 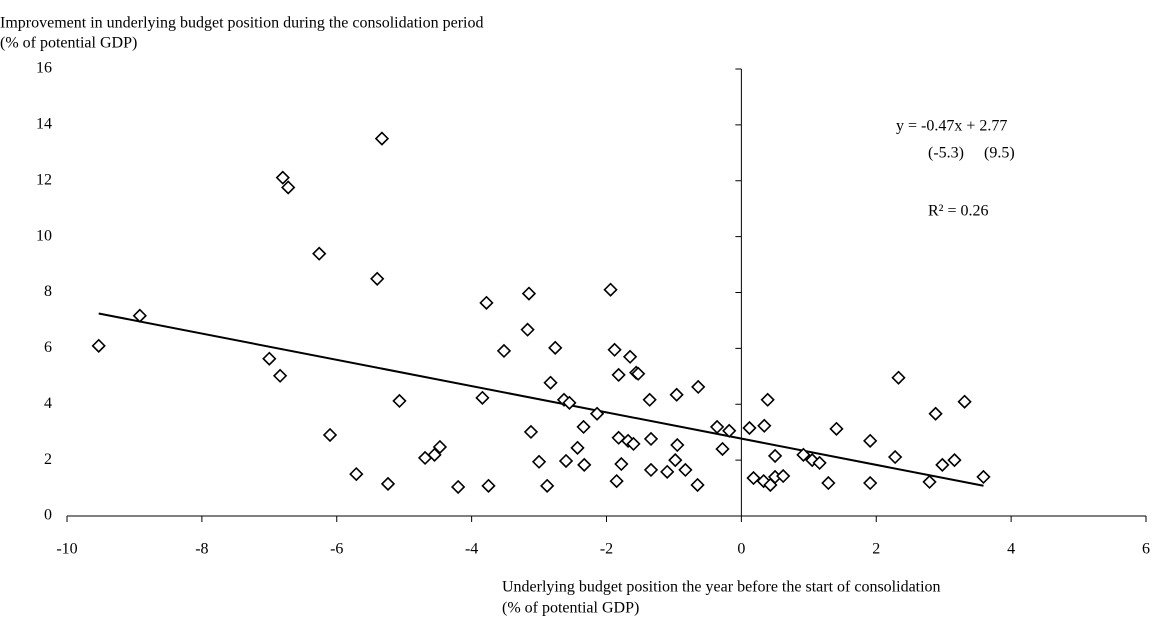 What do you see at coordinates (951, 126) in the screenshot?
I see `equation: y = -0.47x + 2.77` at bounding box center [951, 126].